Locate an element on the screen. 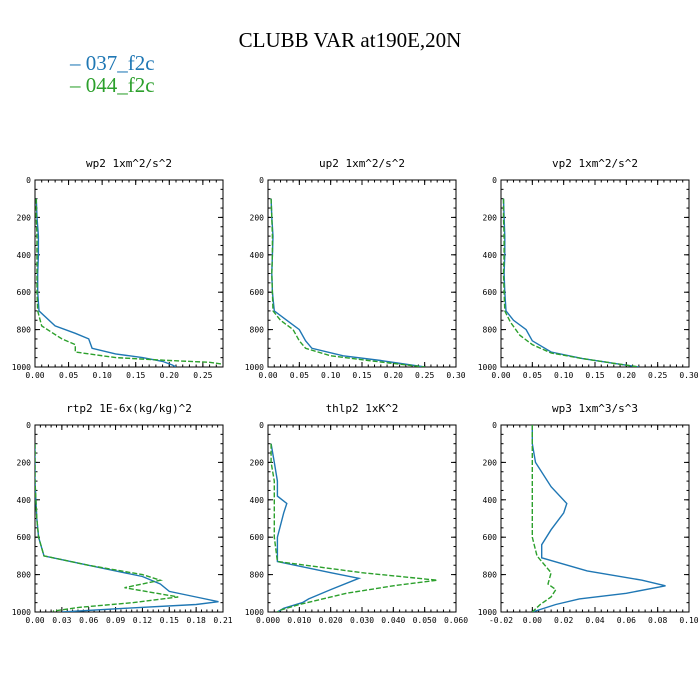 This screenshot has width=700, height=700. panel-title: rtp2 1E-6x(kg/kg)^2 is located at coordinates (129, 408).